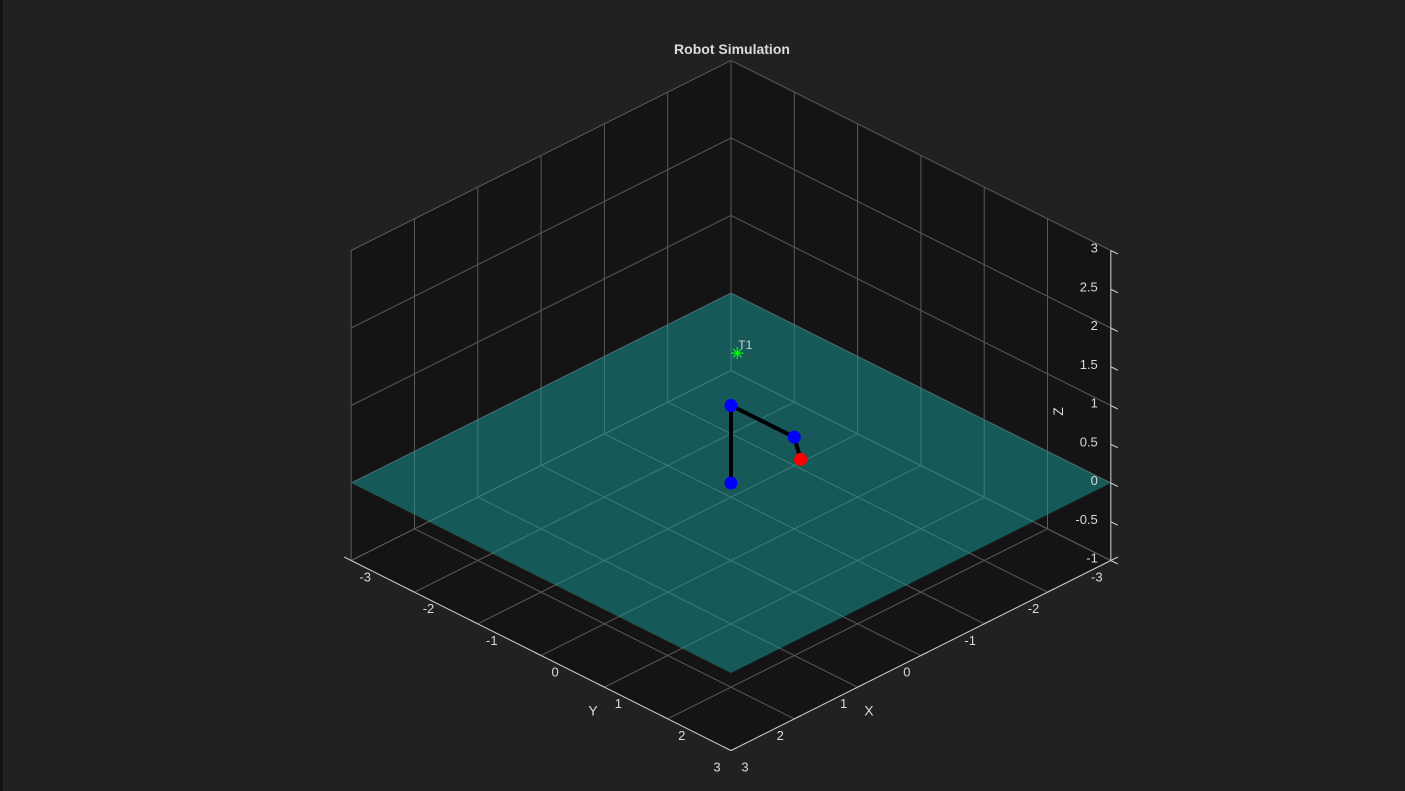 The image size is (1405, 791). I want to click on y-tick-label: 3, so click(744, 767).